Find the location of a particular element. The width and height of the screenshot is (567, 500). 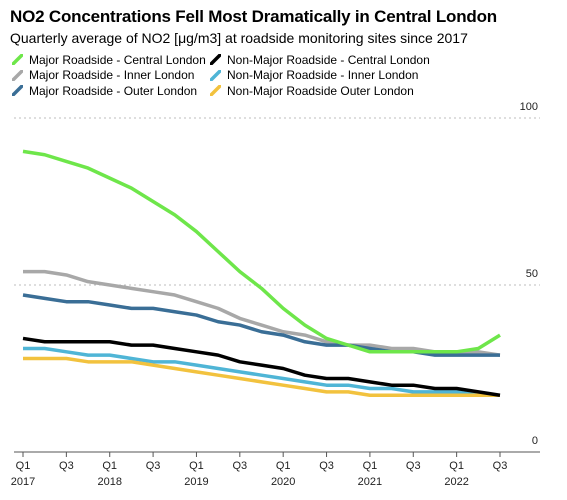

legend-item-major-inner: Major Roadside - Inner London is located at coordinates (111, 76).